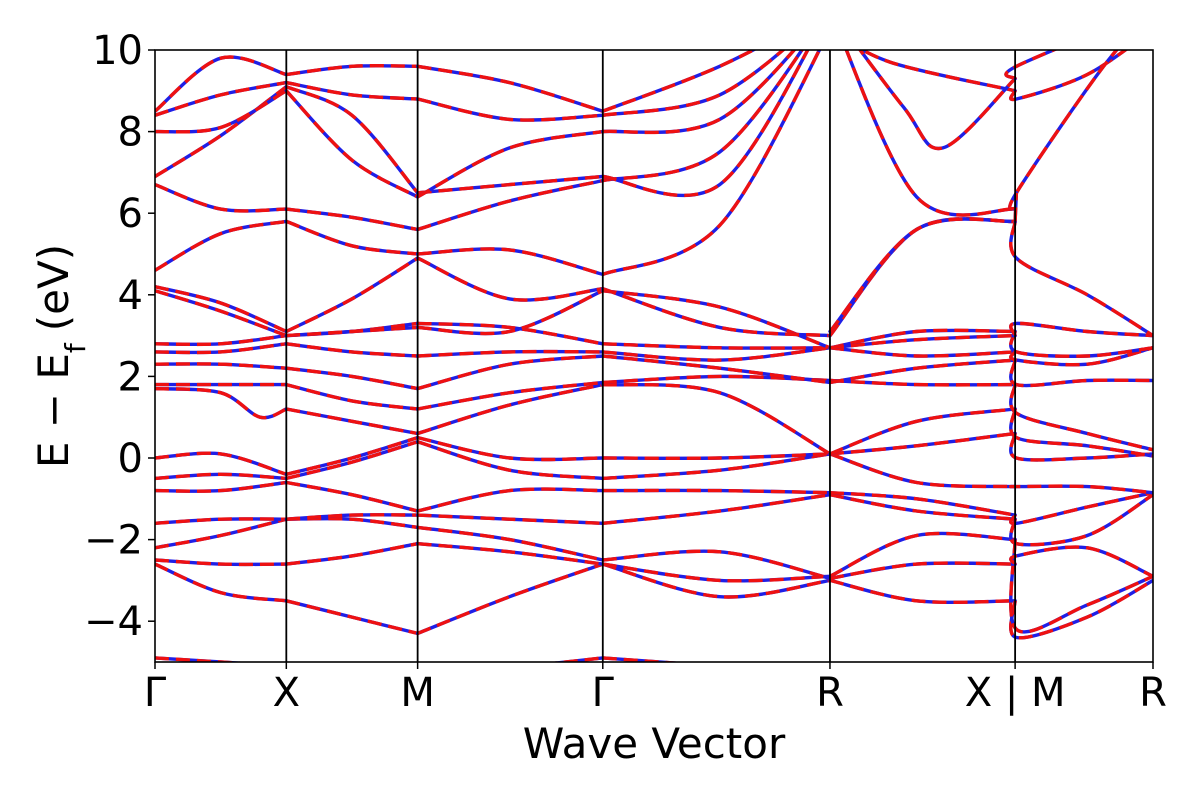 The height and width of the screenshot is (800, 1200). Describe the element at coordinates (130, 296) in the screenshot. I see `y-tick-label: 4` at that location.